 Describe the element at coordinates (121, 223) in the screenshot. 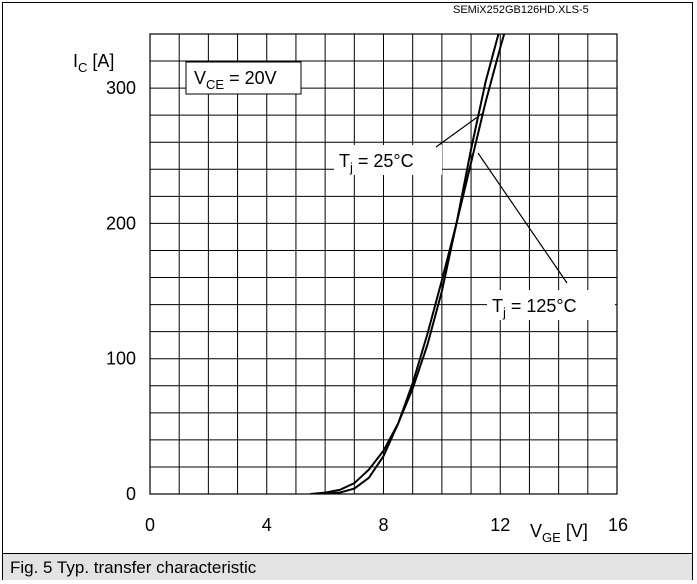

I see `y-tick-label: 200` at that location.